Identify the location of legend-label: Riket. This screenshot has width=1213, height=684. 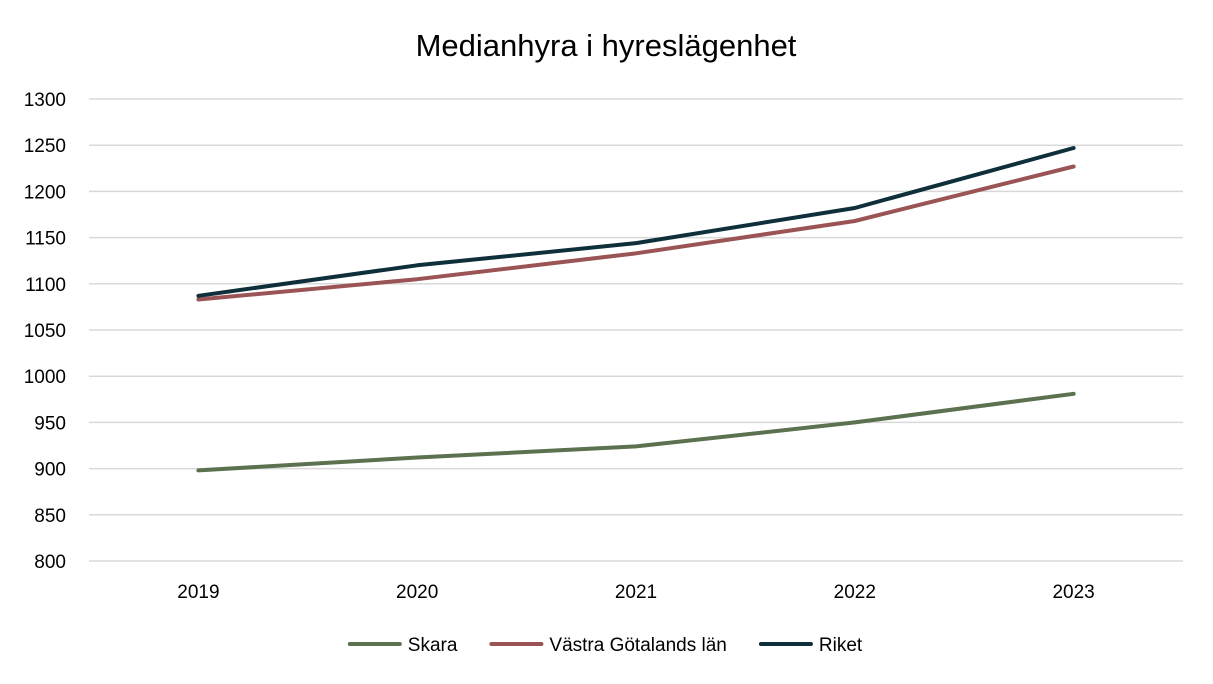
(841, 645).